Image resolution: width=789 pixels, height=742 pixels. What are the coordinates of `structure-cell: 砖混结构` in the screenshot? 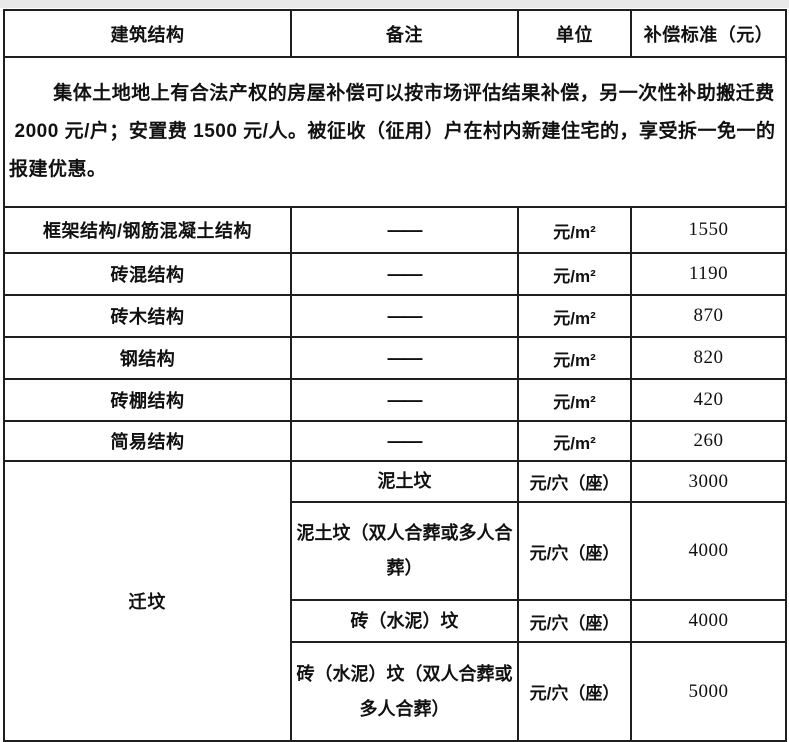 It's located at (147, 274).